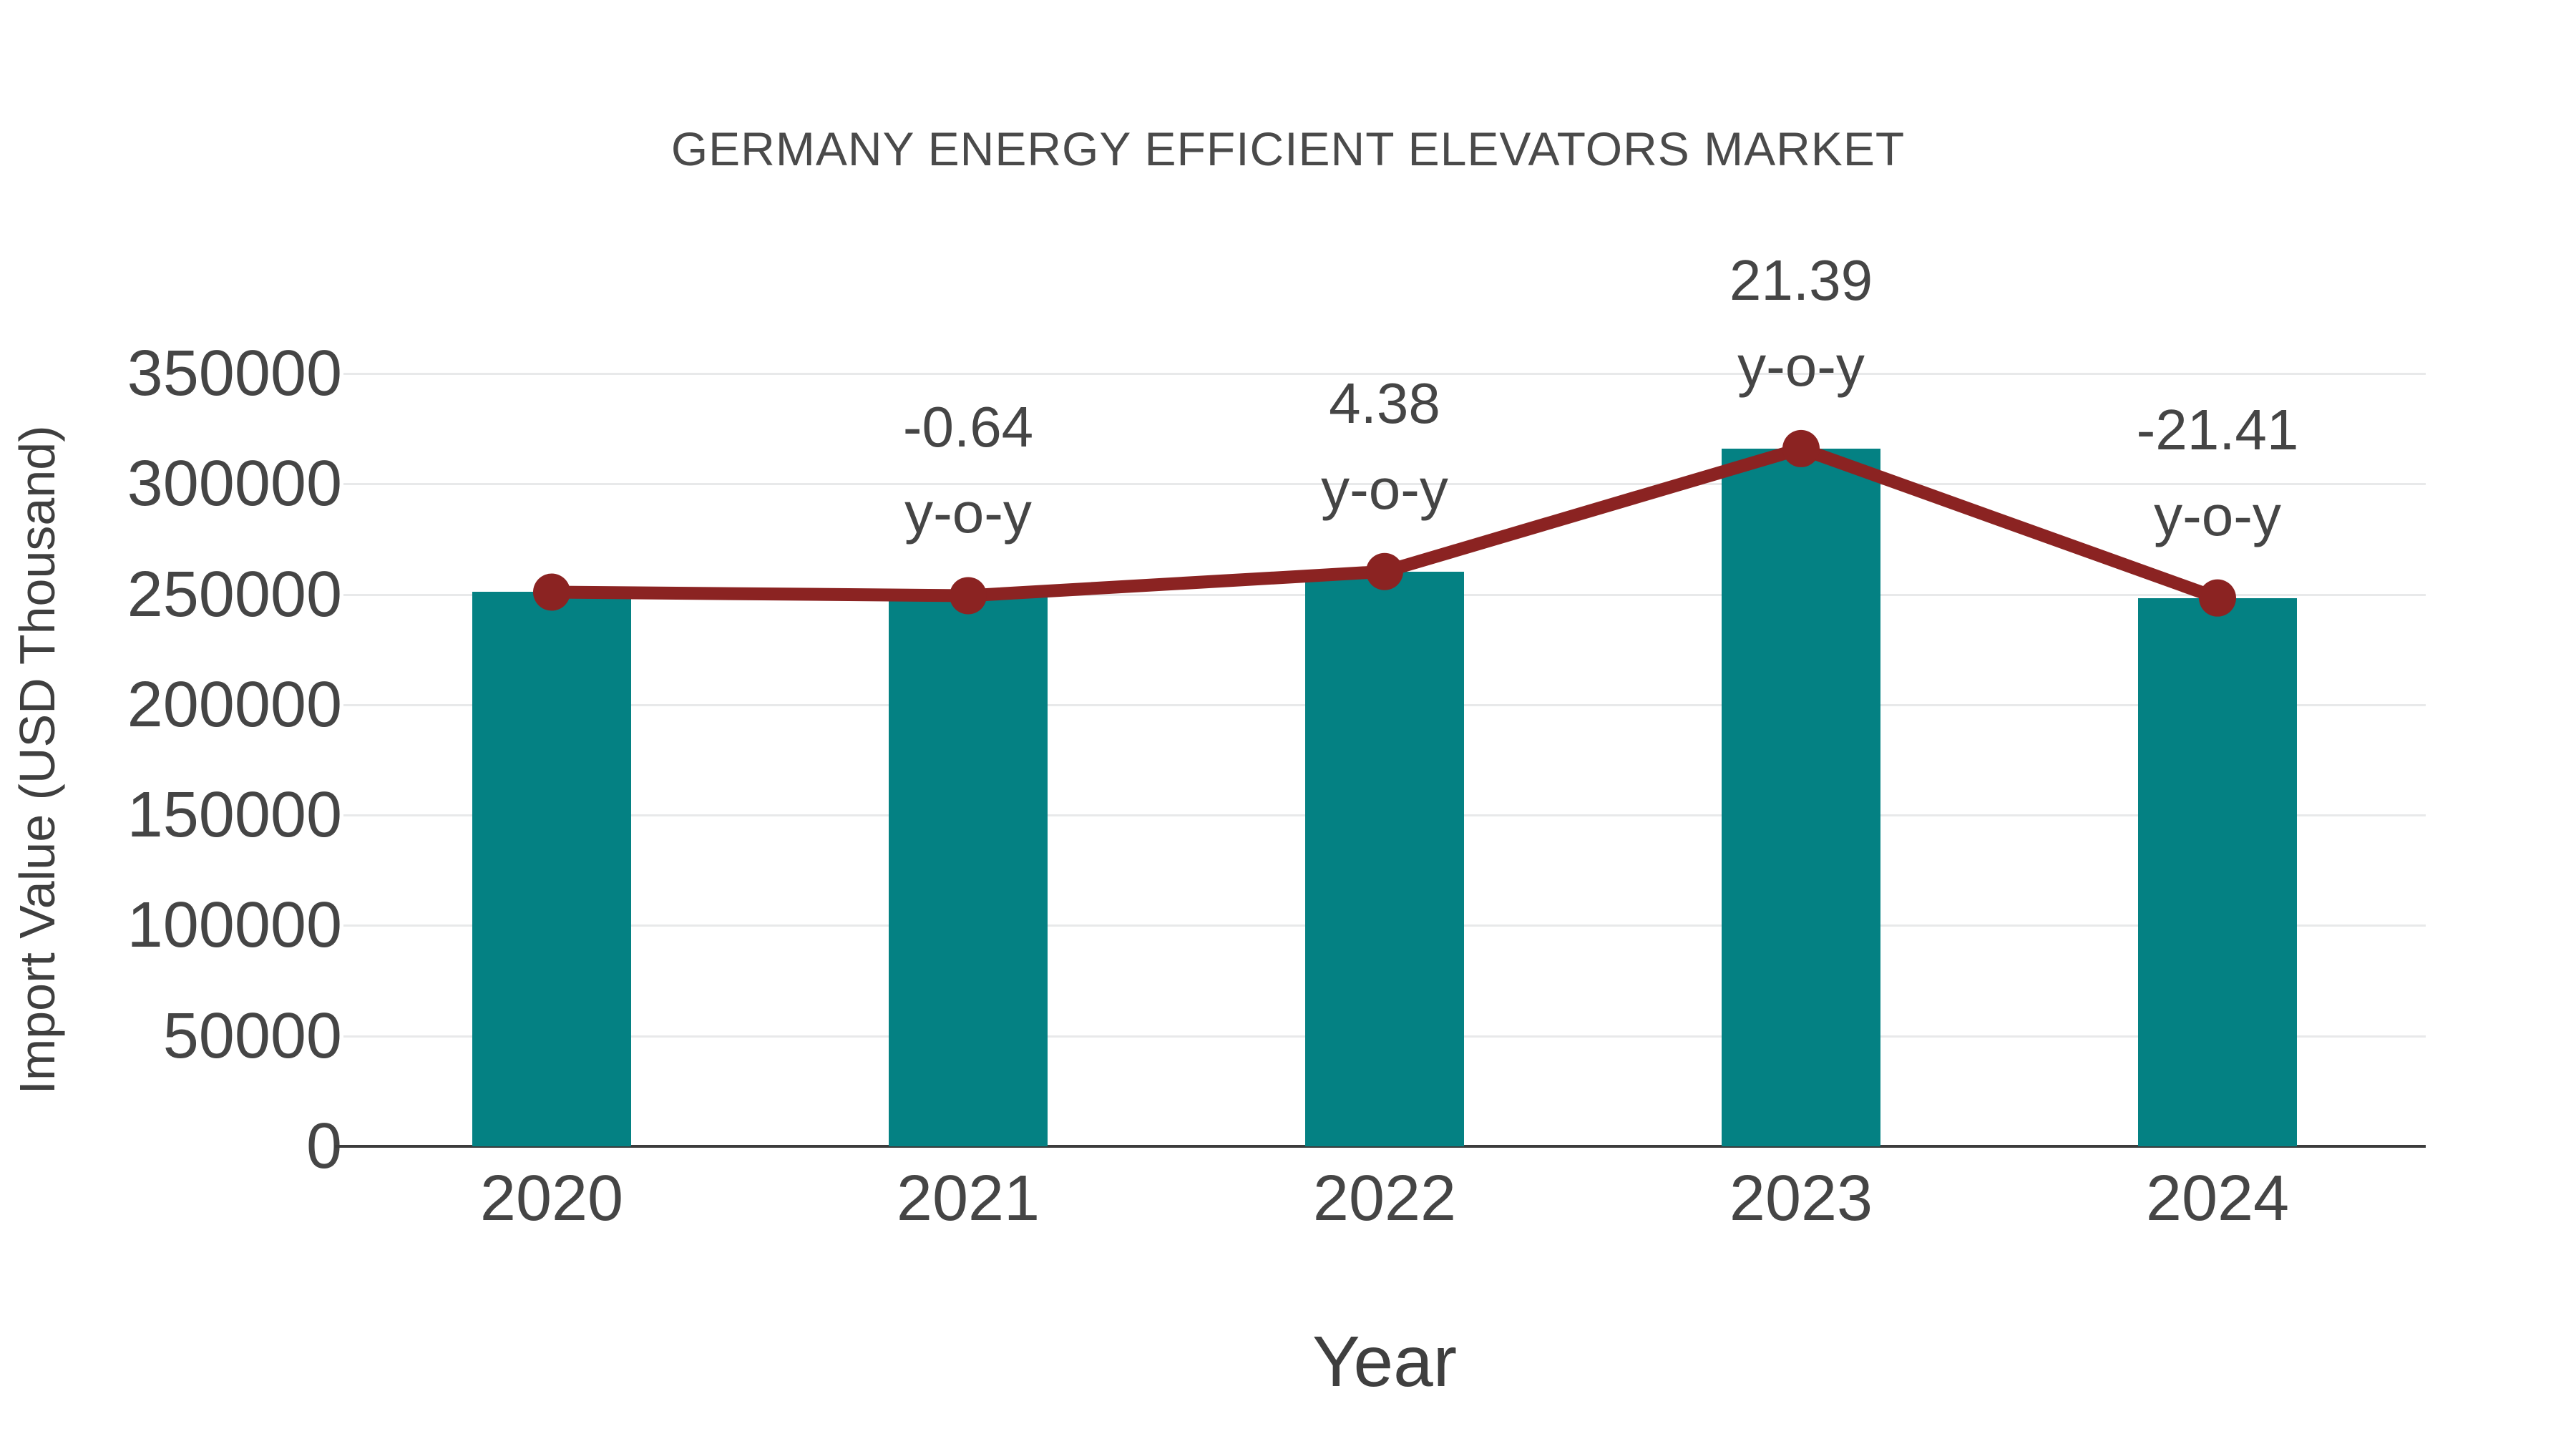 This screenshot has width=2576, height=1449. What do you see at coordinates (2217, 473) in the screenshot?
I see `annotation-2024: -21.41 y-o-y` at bounding box center [2217, 473].